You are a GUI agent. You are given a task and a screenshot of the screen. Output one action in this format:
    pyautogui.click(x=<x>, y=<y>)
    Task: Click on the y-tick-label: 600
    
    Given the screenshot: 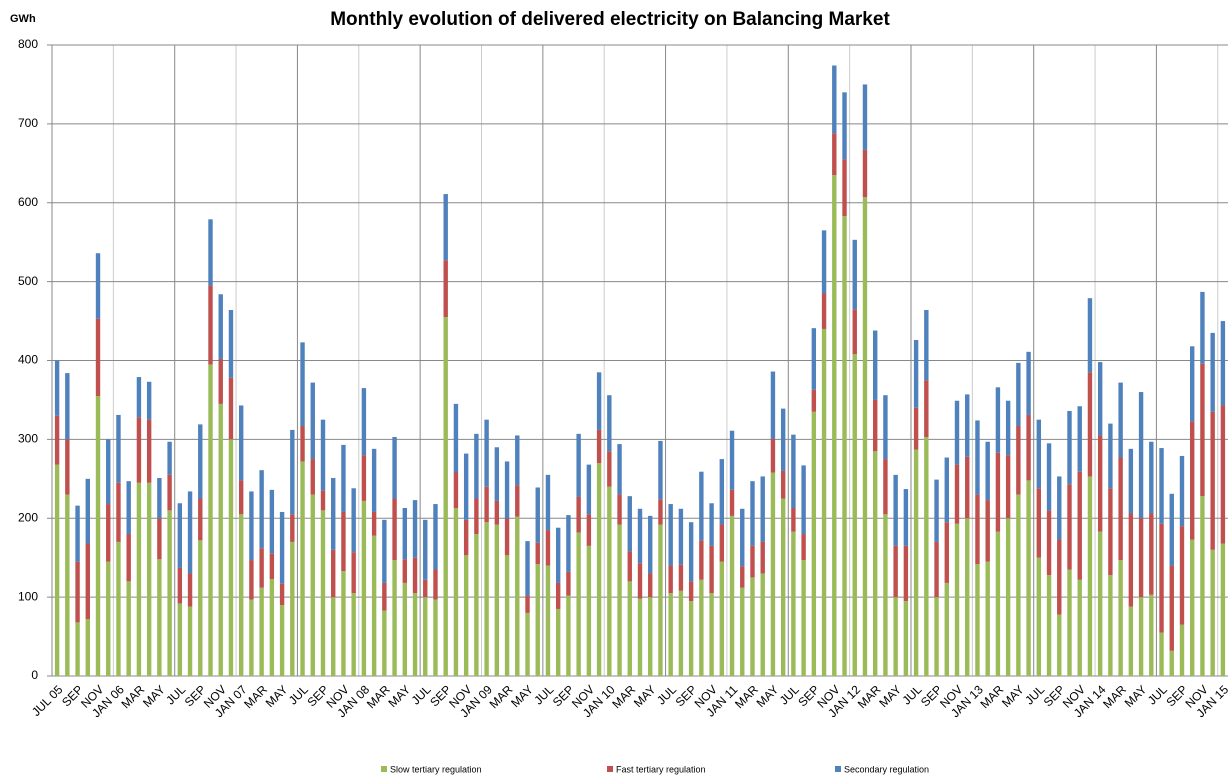 What is the action you would take?
    pyautogui.click(x=28, y=202)
    